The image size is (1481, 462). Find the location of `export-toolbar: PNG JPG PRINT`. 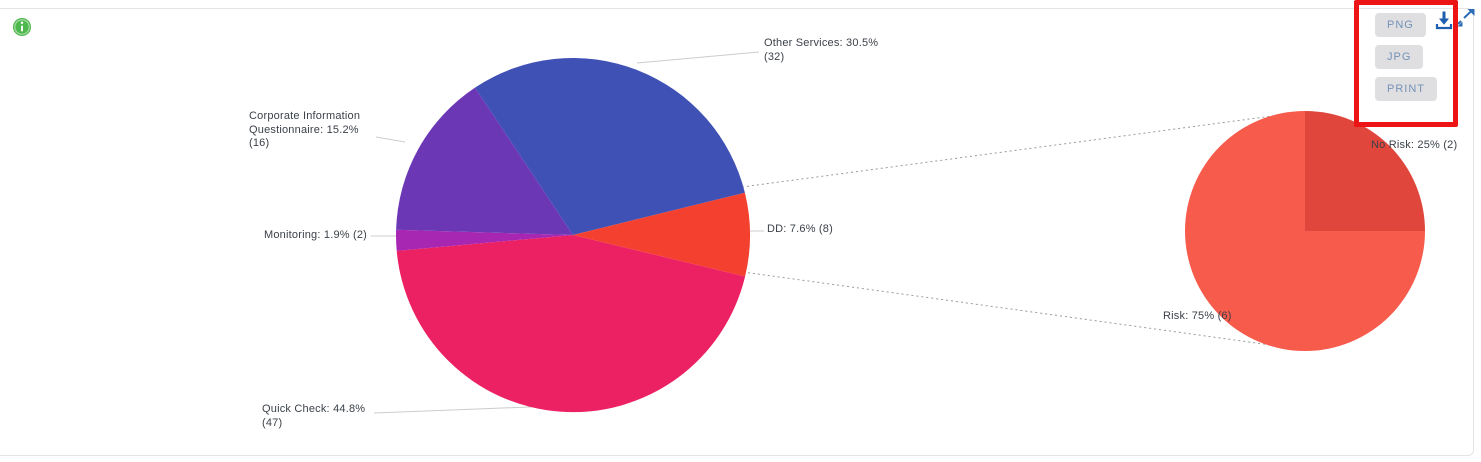

export-toolbar: PNG JPG PRINT is located at coordinates (1406, 57).